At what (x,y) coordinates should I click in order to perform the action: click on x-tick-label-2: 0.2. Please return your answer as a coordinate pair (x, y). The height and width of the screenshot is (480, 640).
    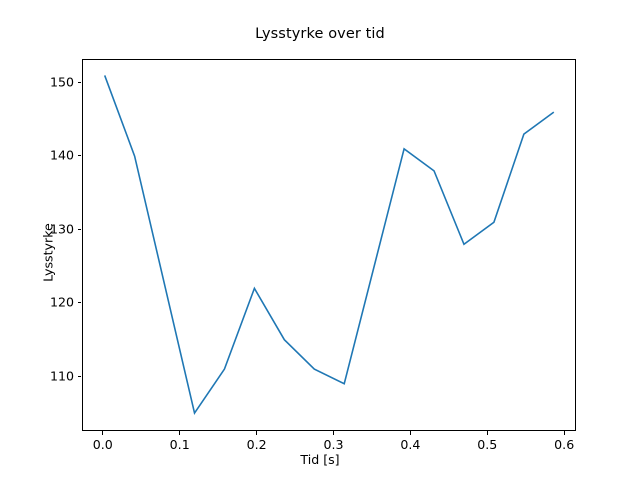
    Looking at the image, I should click on (256, 444).